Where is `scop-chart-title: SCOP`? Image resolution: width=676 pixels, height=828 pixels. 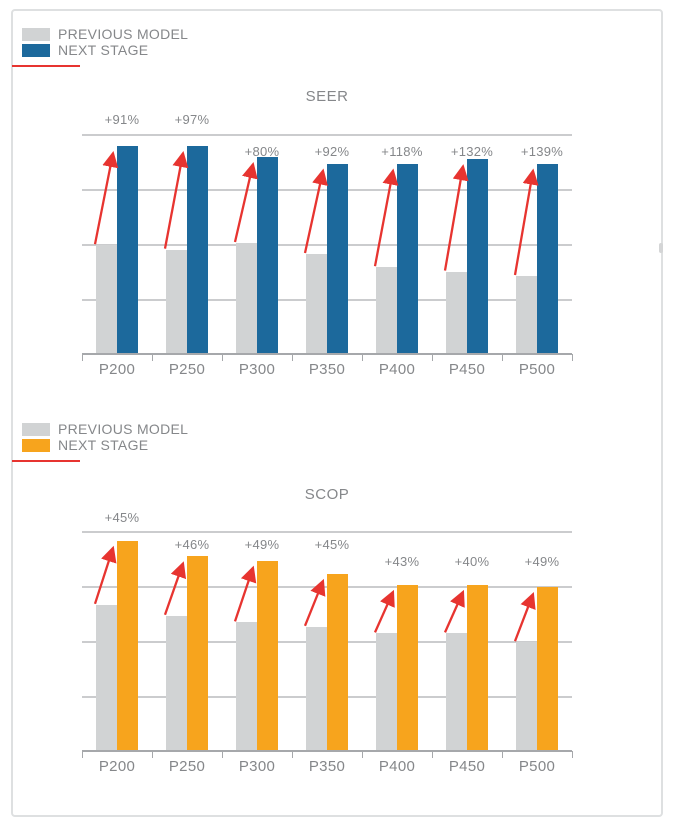
scop-chart-title: SCOP is located at coordinates (327, 494).